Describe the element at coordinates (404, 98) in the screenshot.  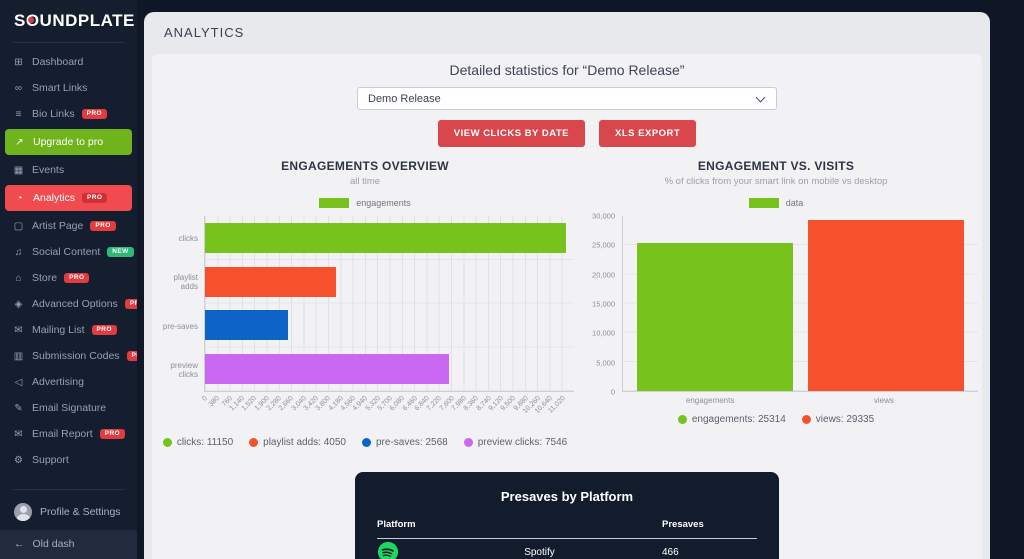
I see `release-select-value: Demo Release` at that location.